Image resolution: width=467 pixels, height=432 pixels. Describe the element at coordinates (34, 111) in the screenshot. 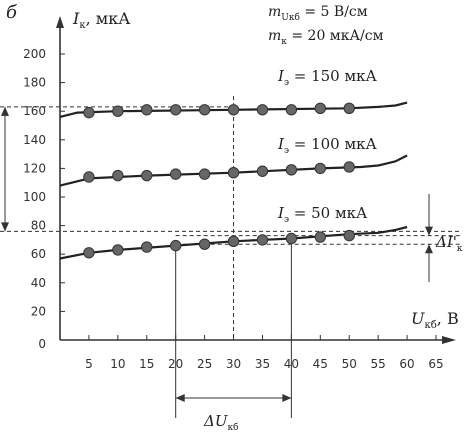

I see `y-tick-label: 160` at that location.